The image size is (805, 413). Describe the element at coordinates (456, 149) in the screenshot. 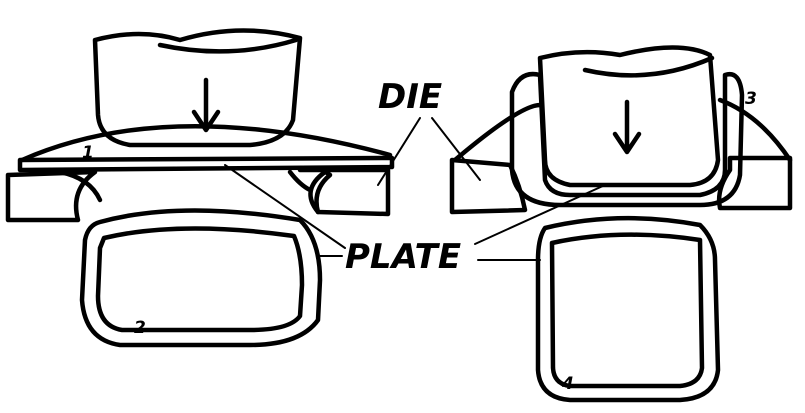

I see `die-leader-right` at that location.